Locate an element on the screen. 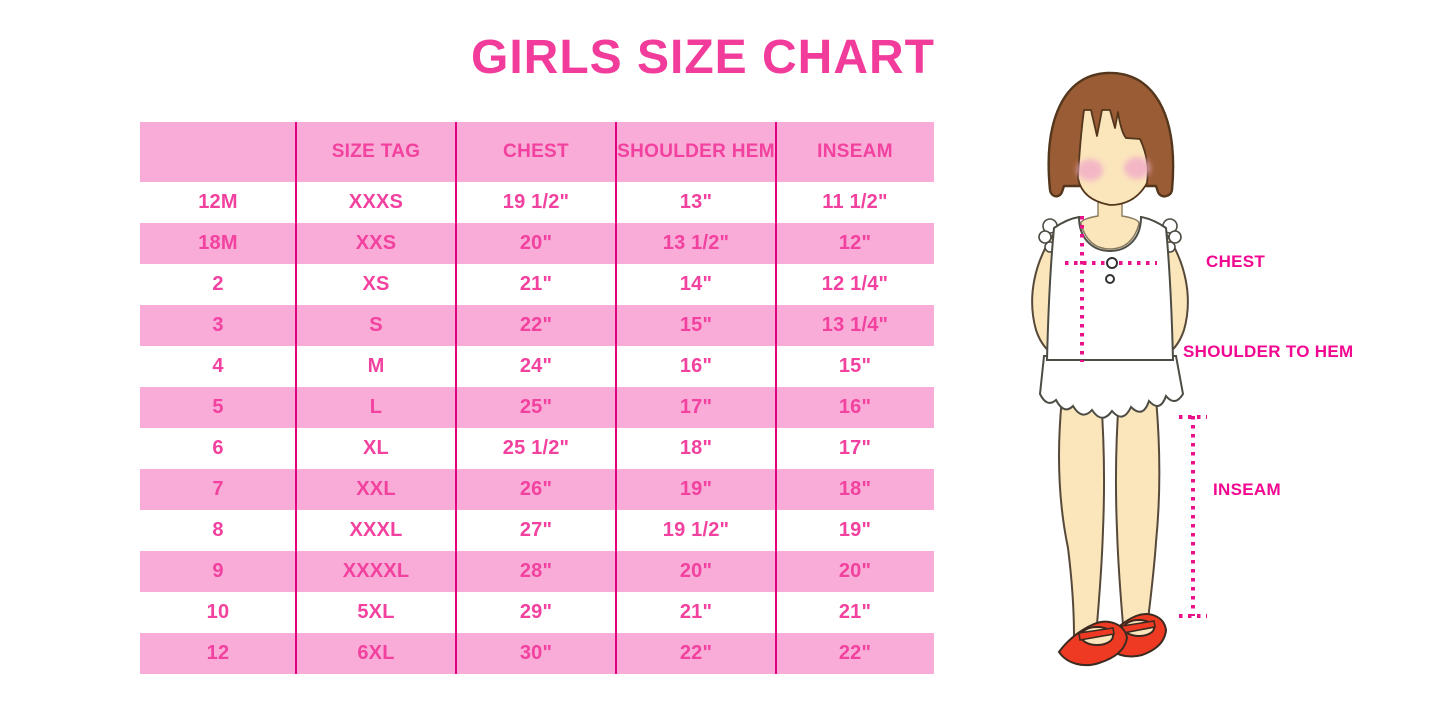 This screenshot has height=723, width=1445. table-row-8: 8 XXXL 27" 19 1/2" 19" is located at coordinates (537, 530).